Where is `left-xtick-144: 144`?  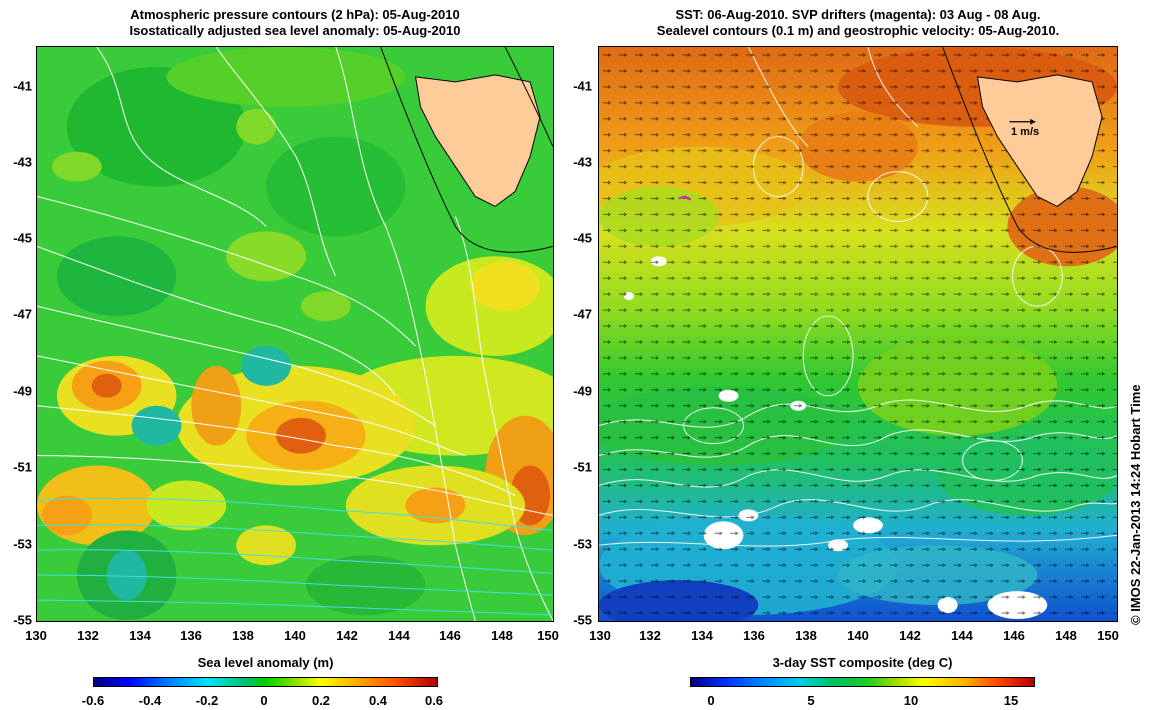
left-xtick-144: 144 is located at coordinates (399, 635).